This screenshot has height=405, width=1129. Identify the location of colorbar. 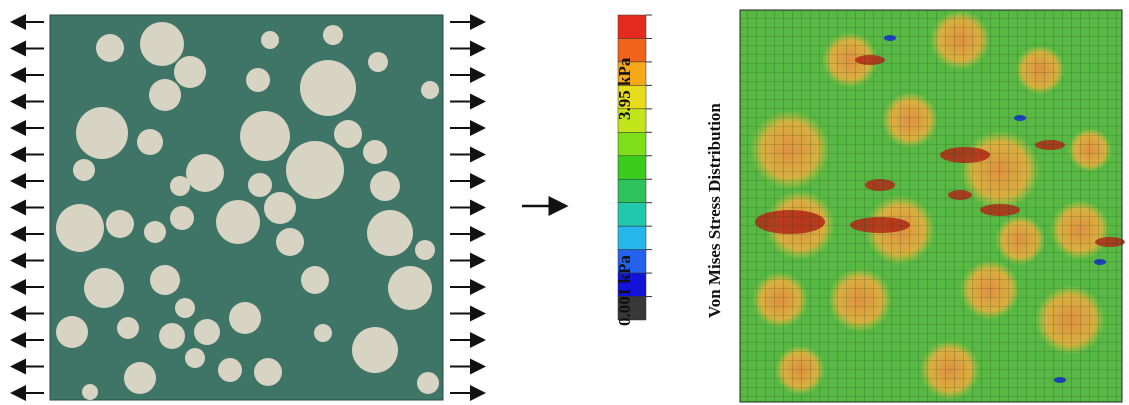
(634, 167).